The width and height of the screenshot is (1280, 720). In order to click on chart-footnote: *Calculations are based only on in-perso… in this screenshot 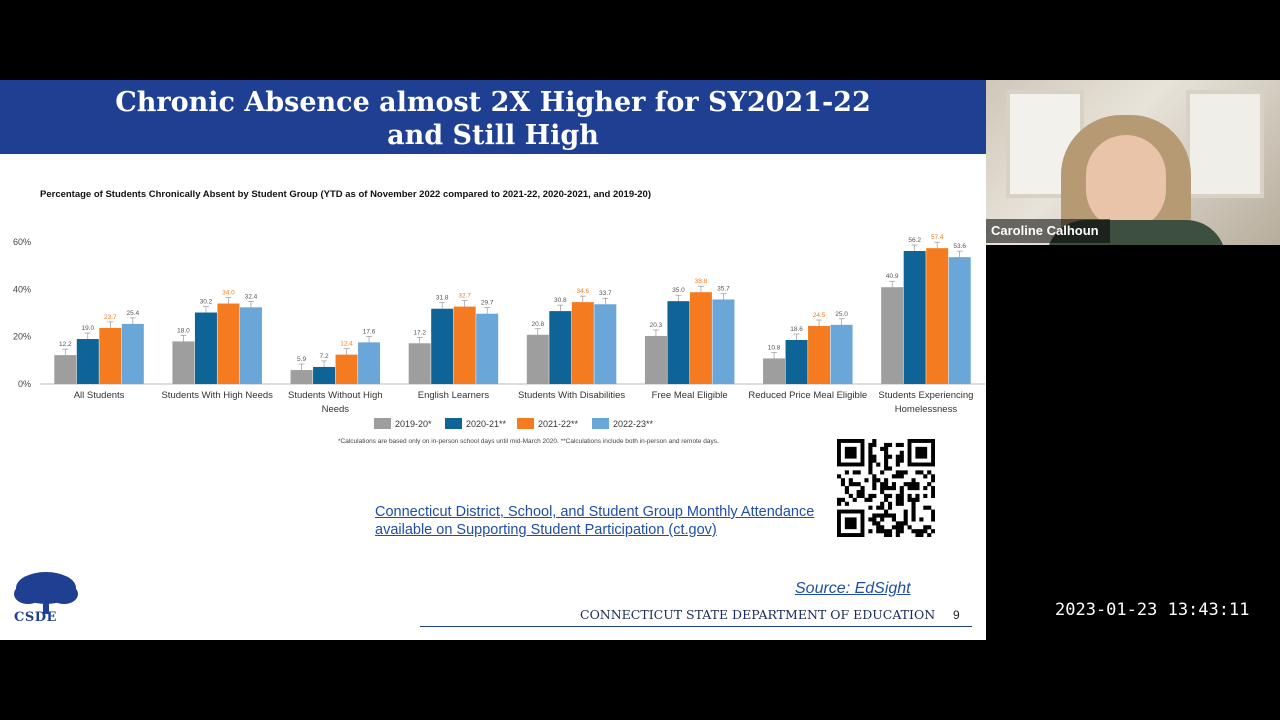, I will do `click(528, 441)`.